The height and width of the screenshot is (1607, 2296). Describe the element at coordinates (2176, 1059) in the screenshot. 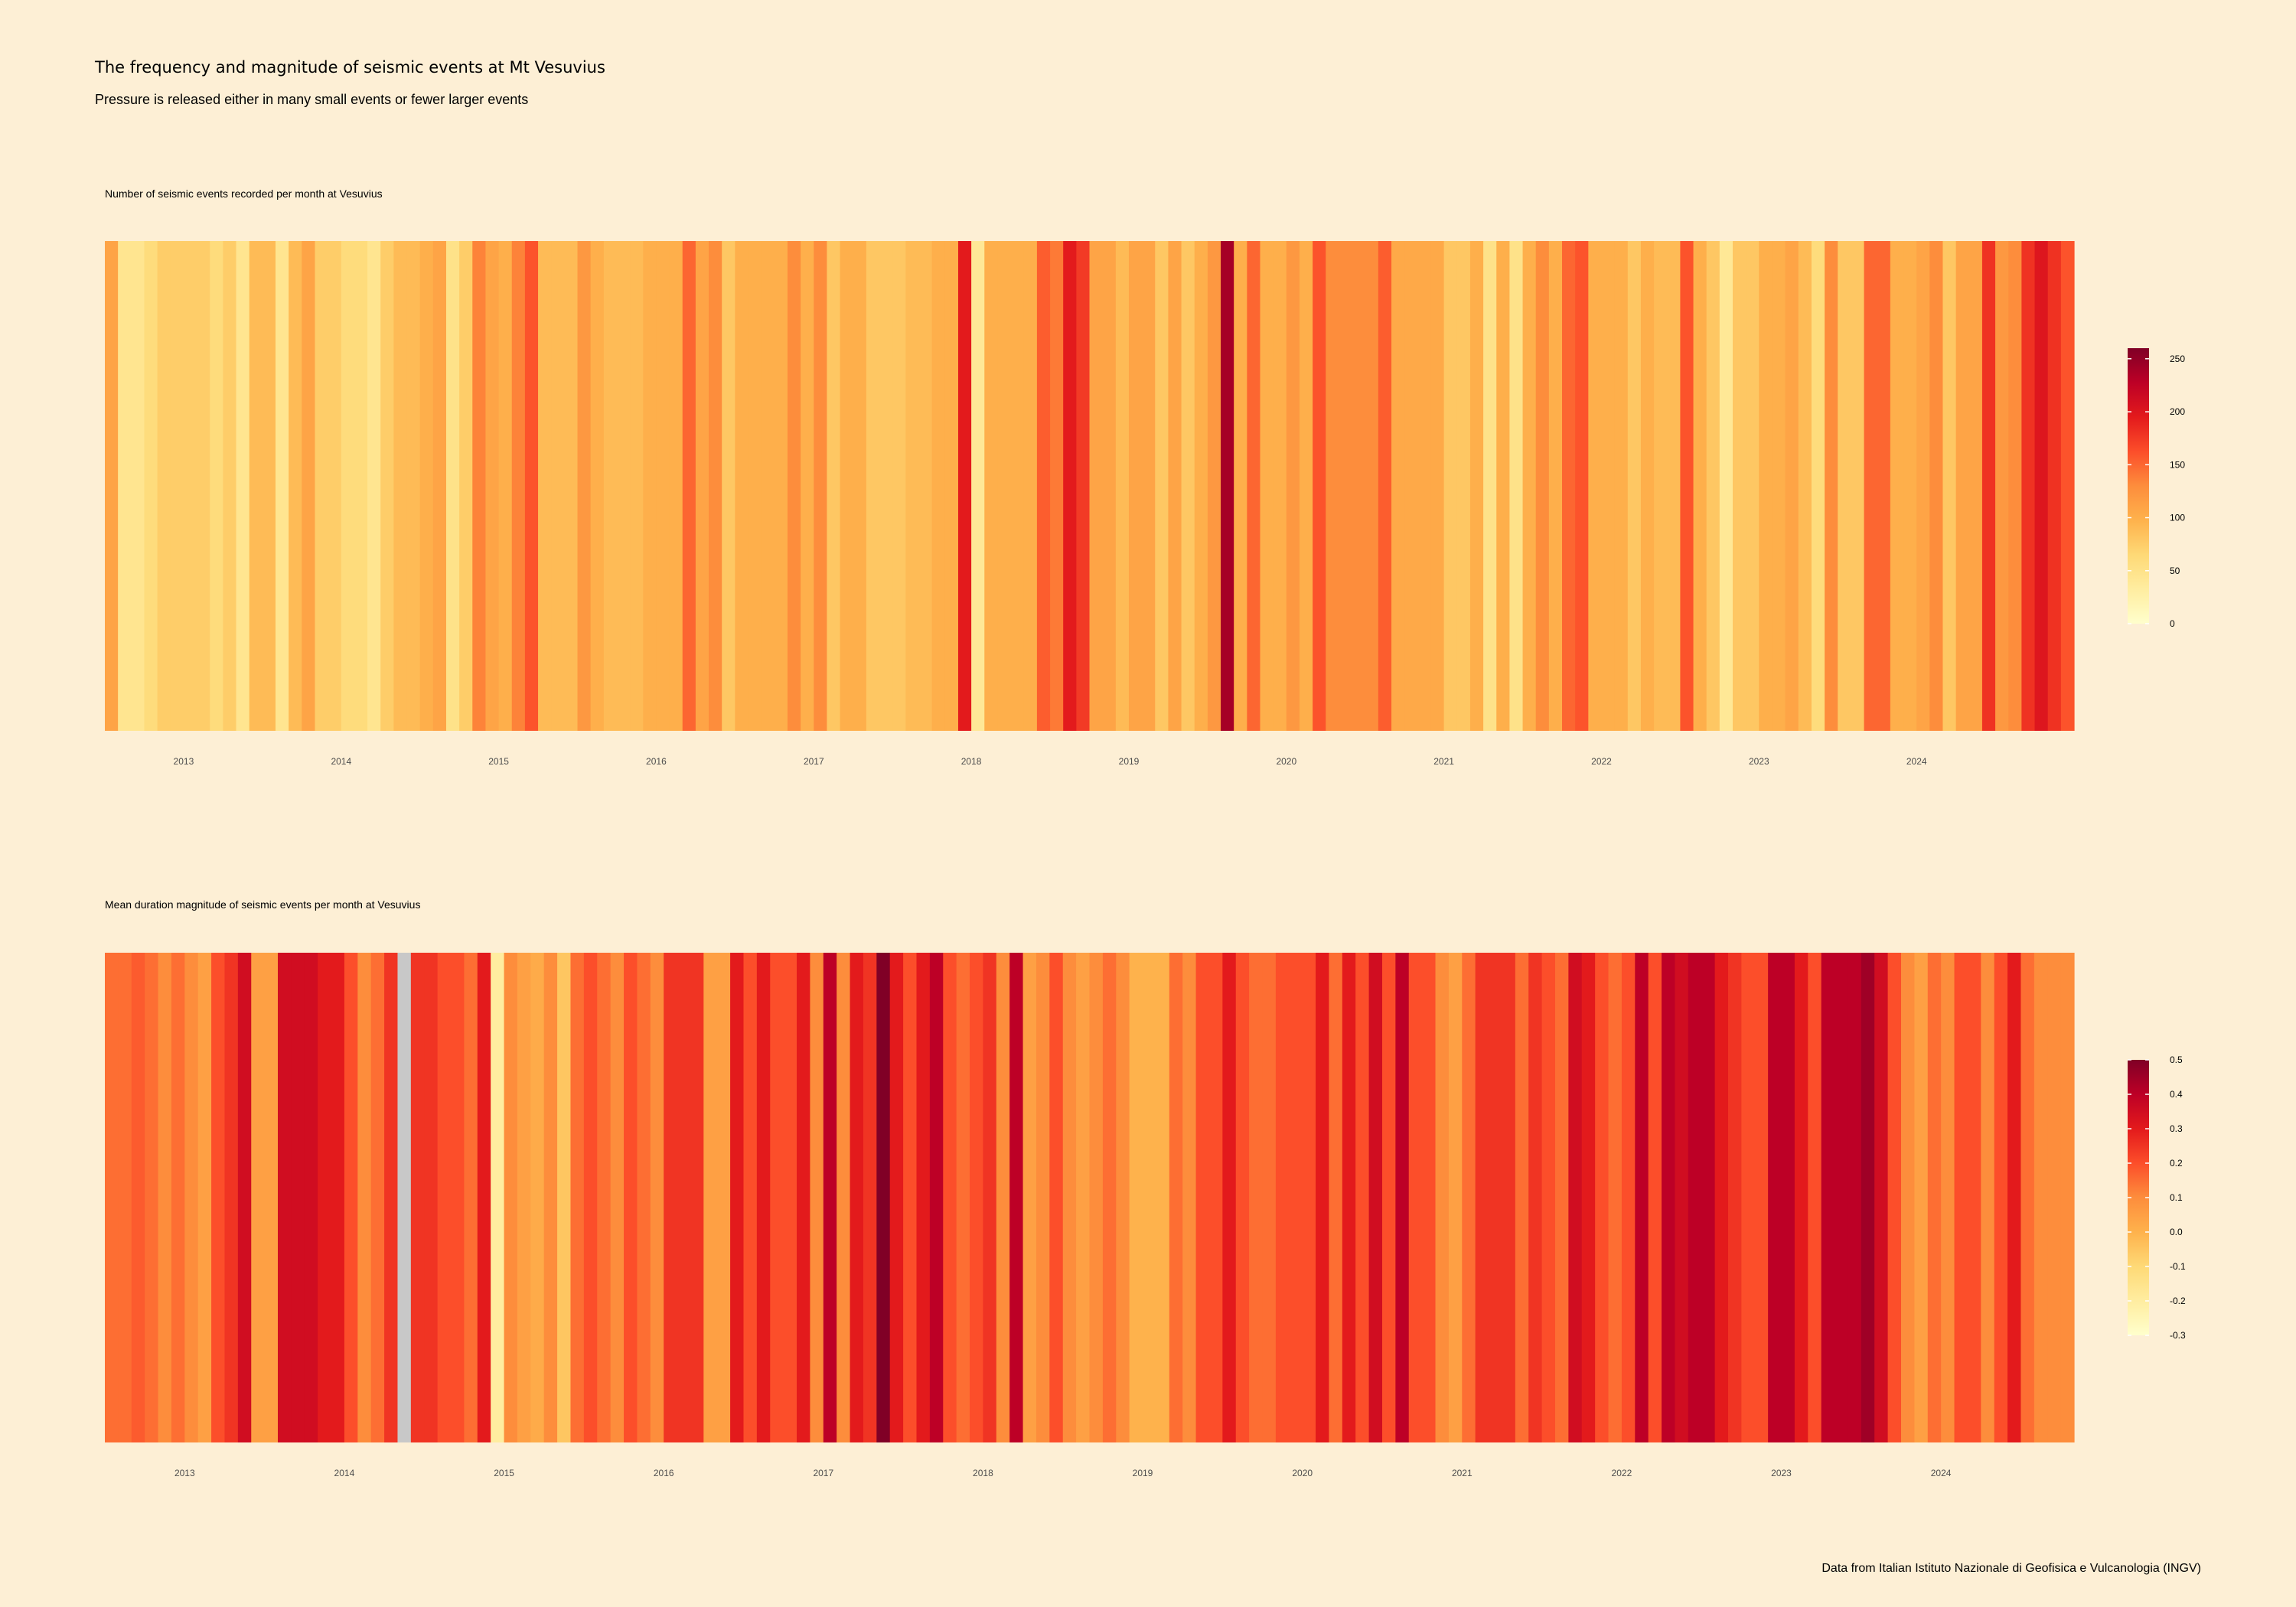

I see `legend-tick-label: 0.5` at that location.